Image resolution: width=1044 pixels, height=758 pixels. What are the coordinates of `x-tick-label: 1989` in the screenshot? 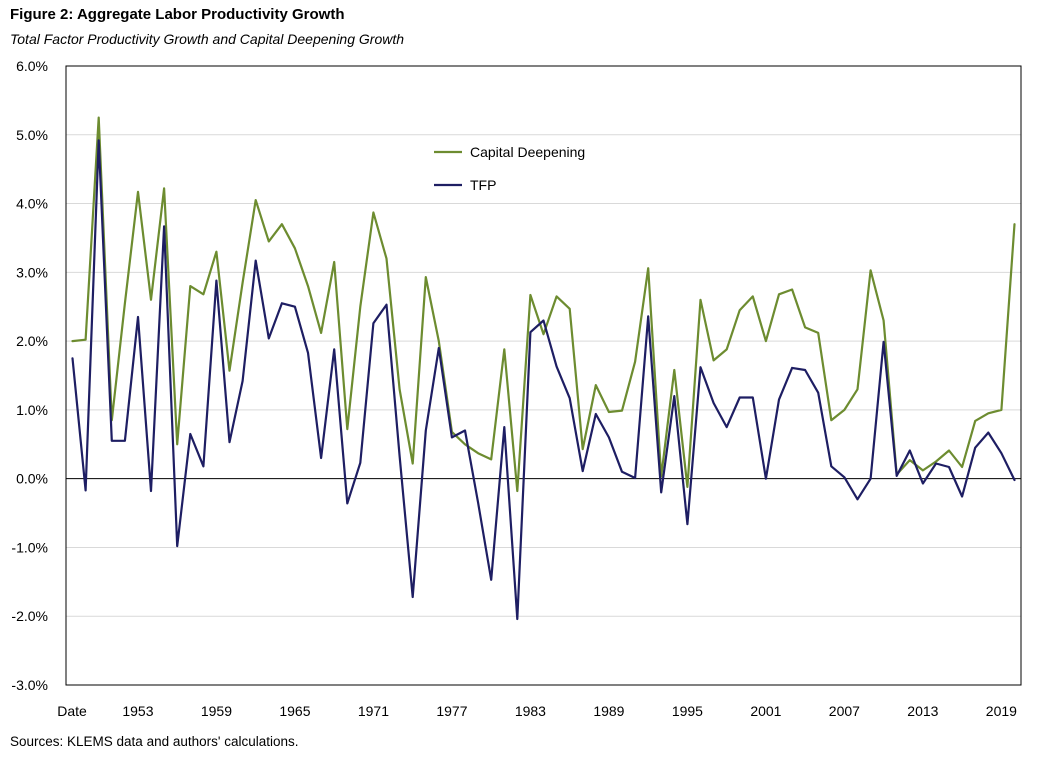 It's located at (608, 711).